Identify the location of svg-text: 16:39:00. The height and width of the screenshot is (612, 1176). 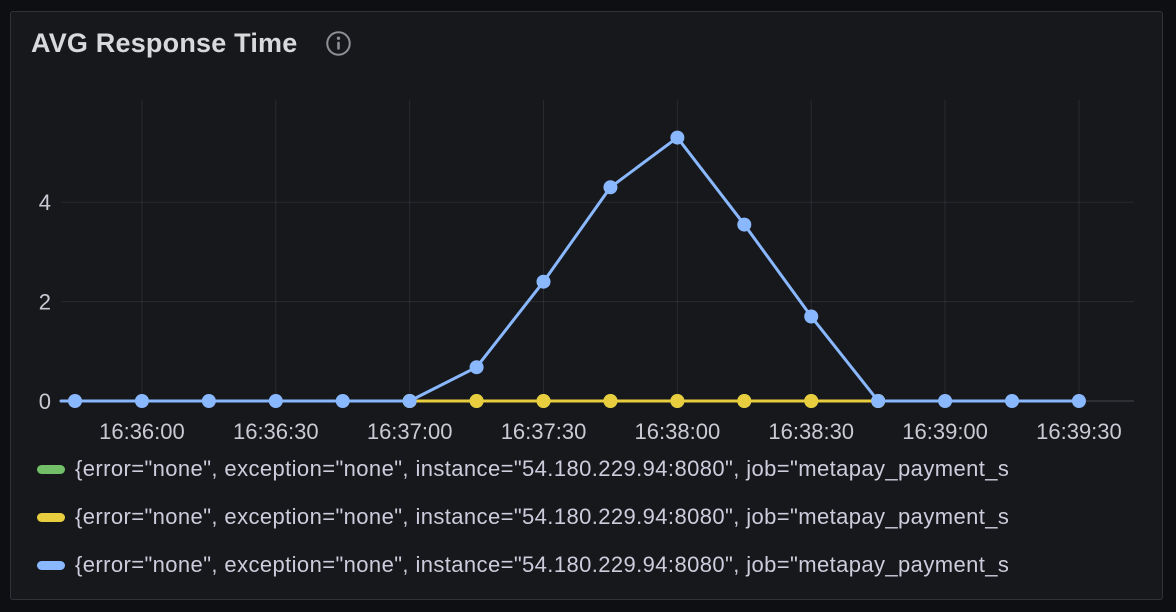
(945, 431).